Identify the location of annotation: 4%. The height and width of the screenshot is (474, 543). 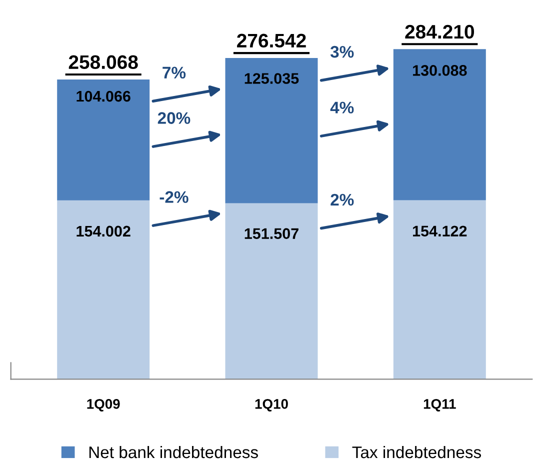
(342, 108).